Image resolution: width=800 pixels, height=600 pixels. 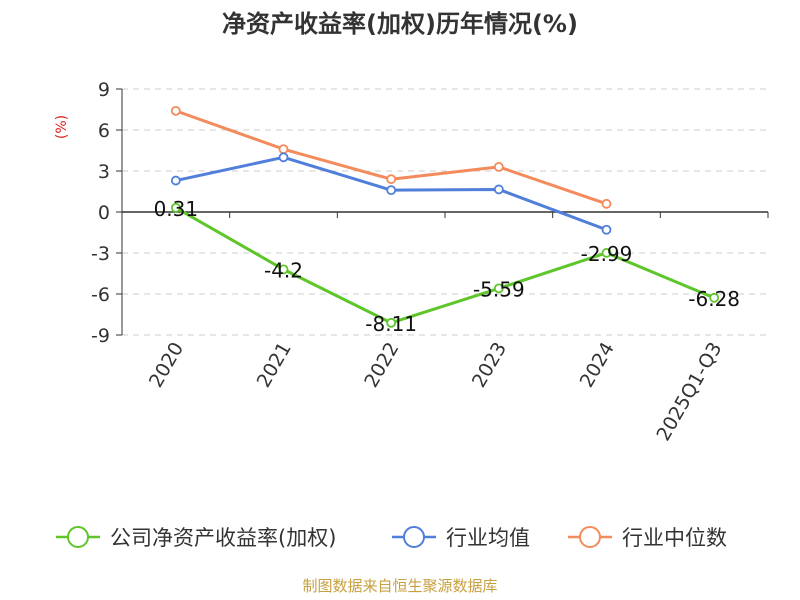 I want to click on x-tick-label: 2025Q1-Q3, so click(x=689, y=392).